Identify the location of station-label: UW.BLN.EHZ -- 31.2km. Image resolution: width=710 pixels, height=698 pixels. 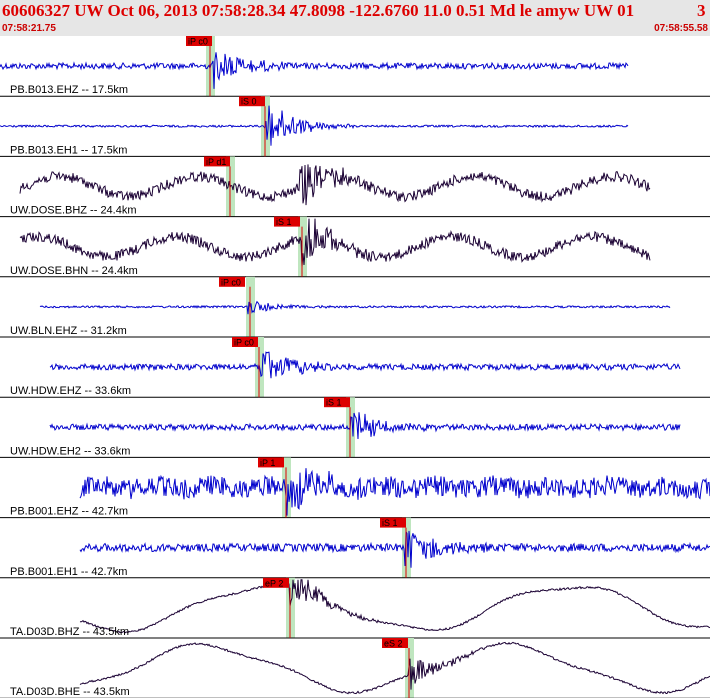
(68, 331).